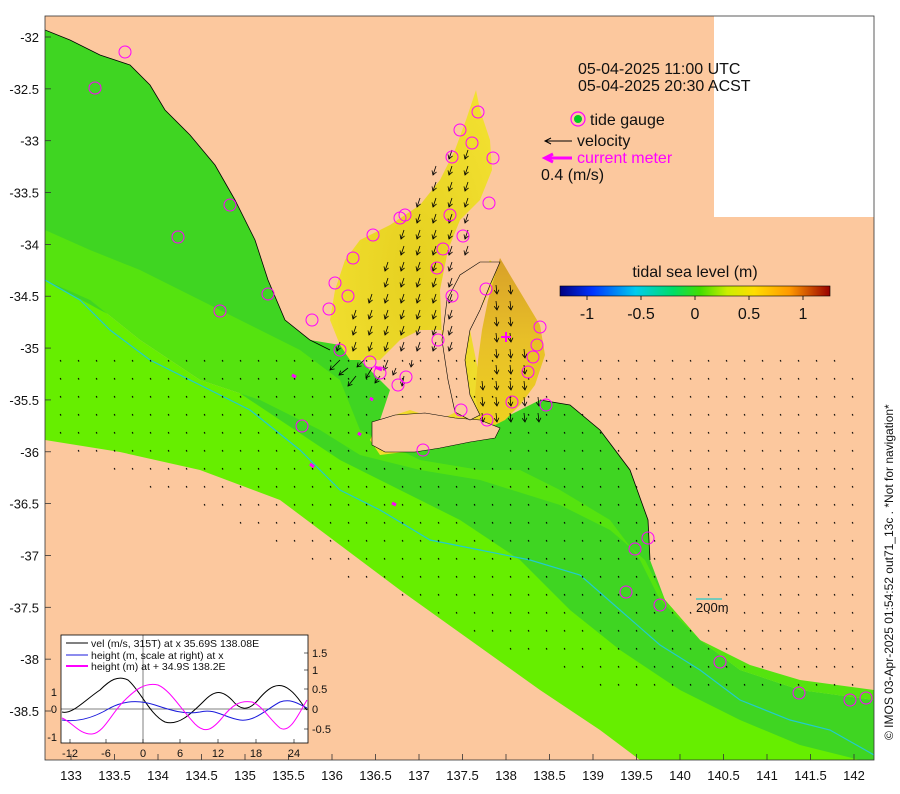  What do you see at coordinates (315, 671) in the screenshot?
I see `inset-y-right-tick: 1` at bounding box center [315, 671].